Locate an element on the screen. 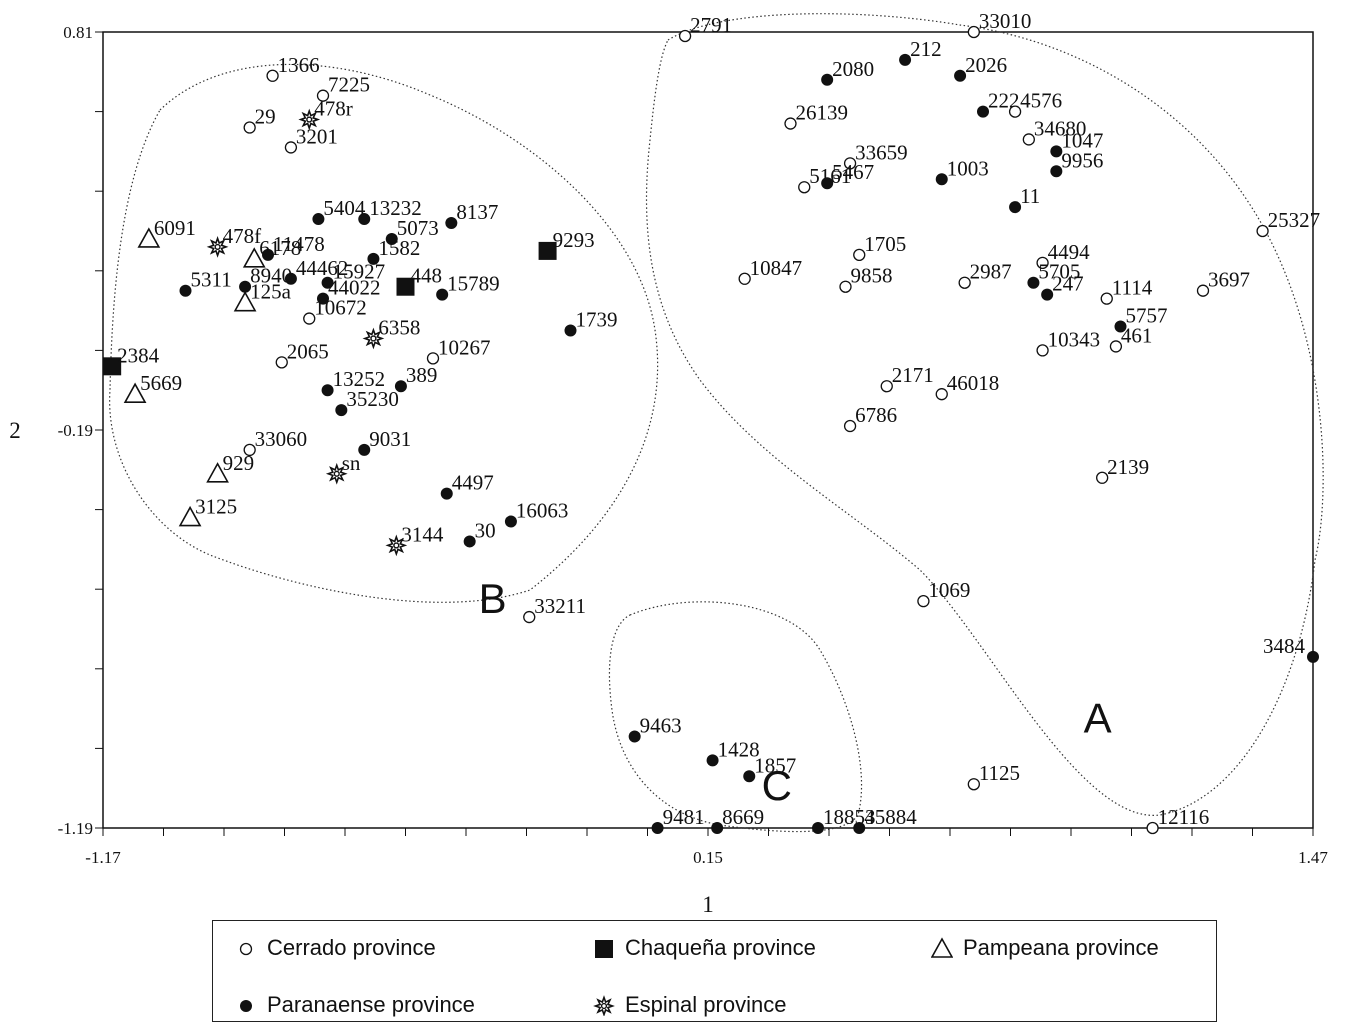 The width and height of the screenshot is (1351, 1024). point-label: 18853 is located at coordinates (849, 817).